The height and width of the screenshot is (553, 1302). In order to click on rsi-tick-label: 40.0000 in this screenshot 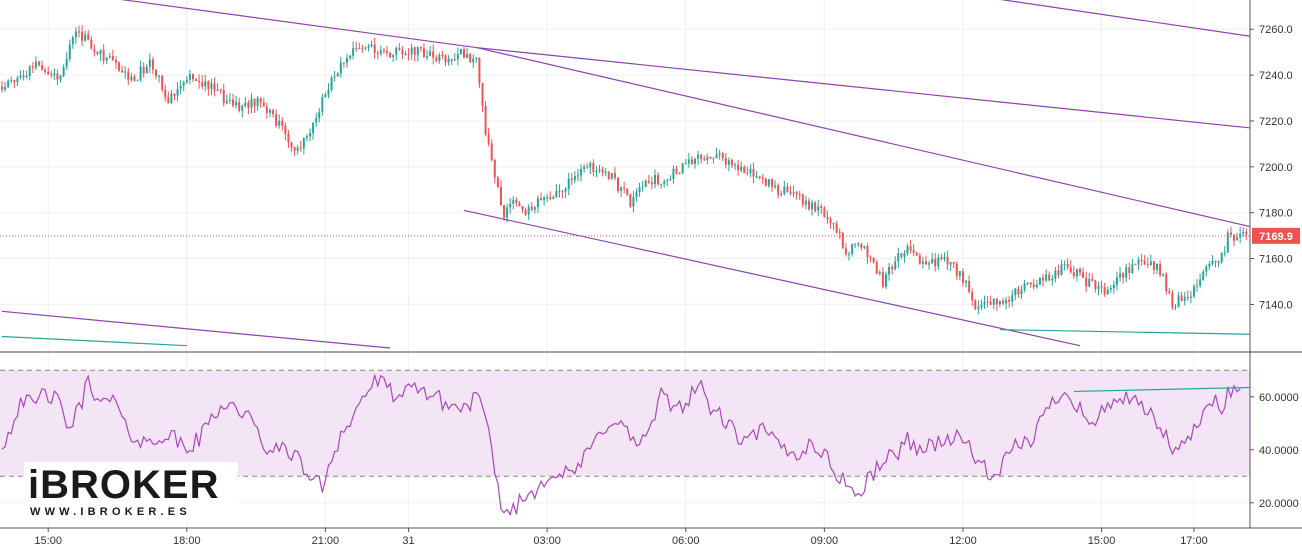, I will do `click(1279, 451)`.